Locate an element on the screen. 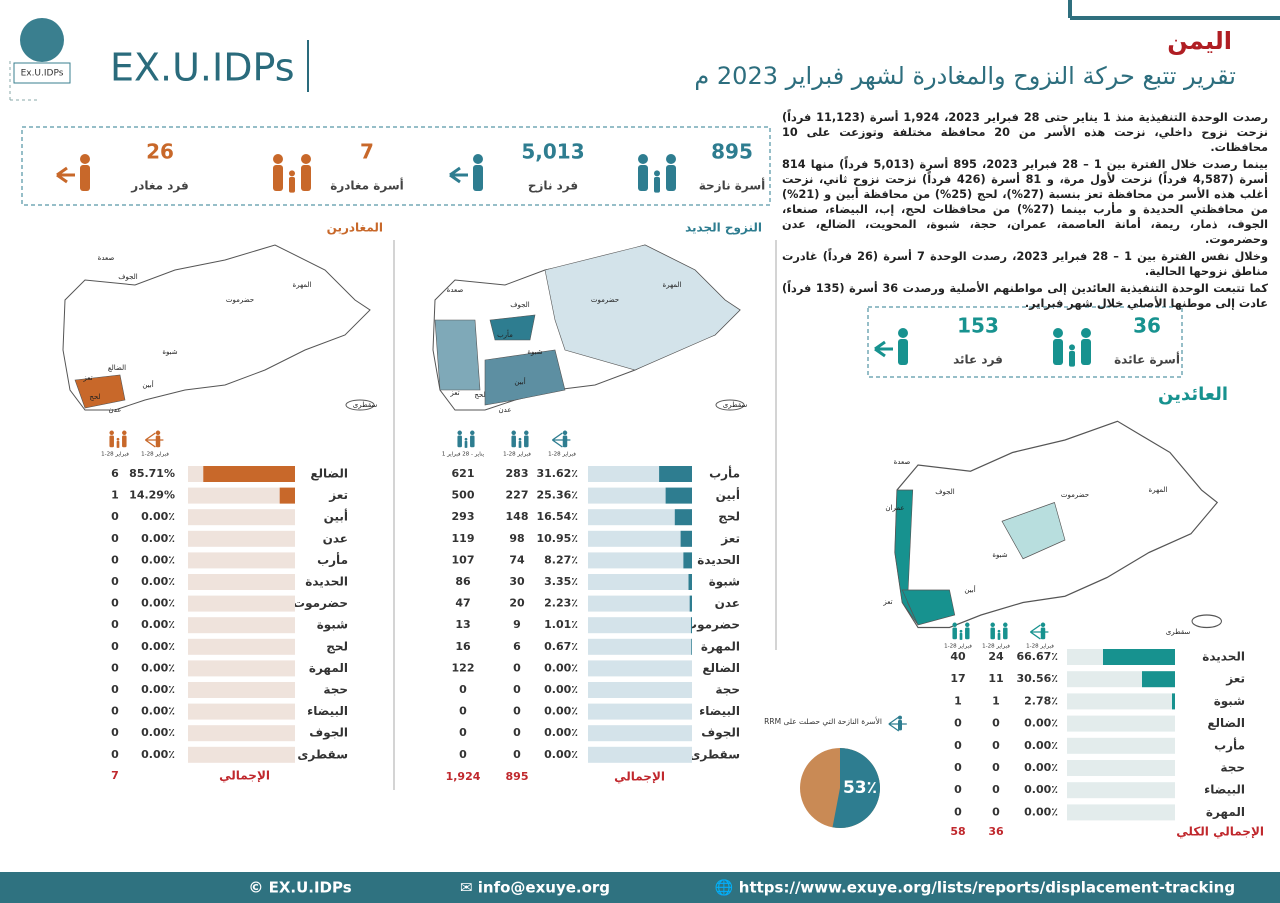  map-outline is located at coordinates (216, 327).